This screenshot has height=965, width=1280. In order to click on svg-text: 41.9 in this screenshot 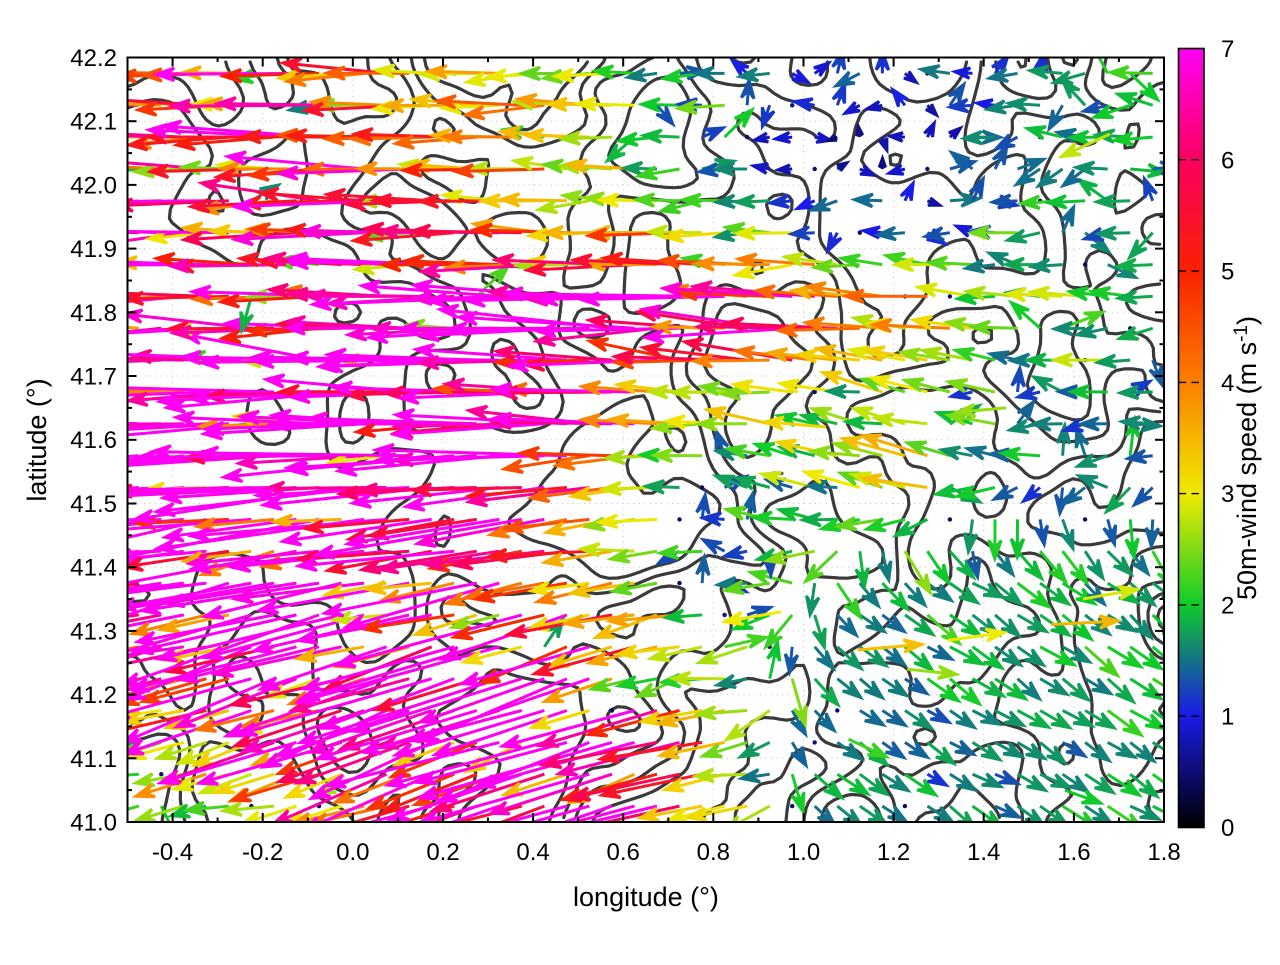, I will do `click(93, 249)`.